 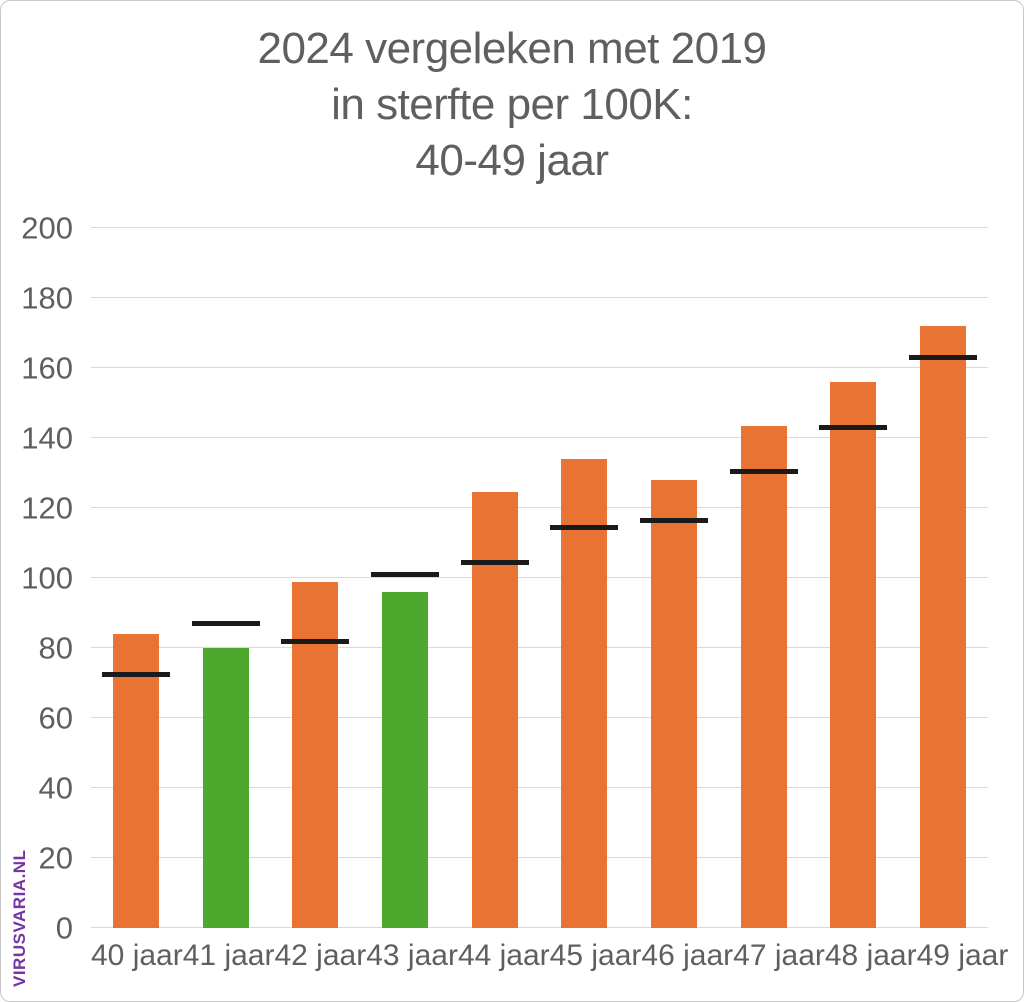 I want to click on x-tick-label-48-jaar: 48 jaar, so click(x=870, y=955).